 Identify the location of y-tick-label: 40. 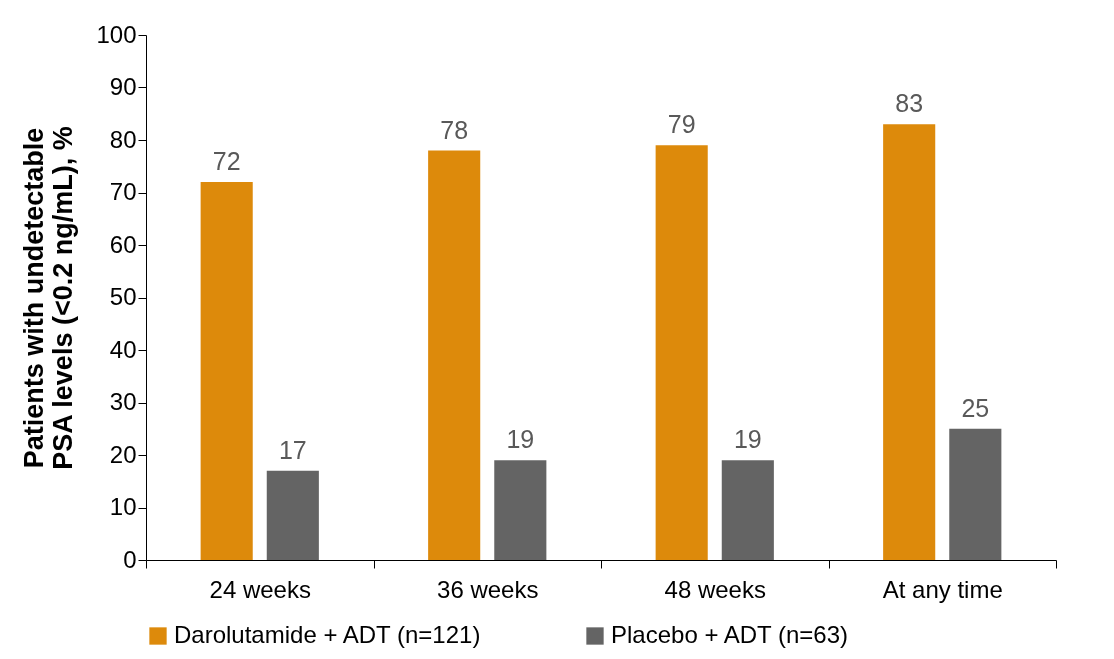
(123, 349).